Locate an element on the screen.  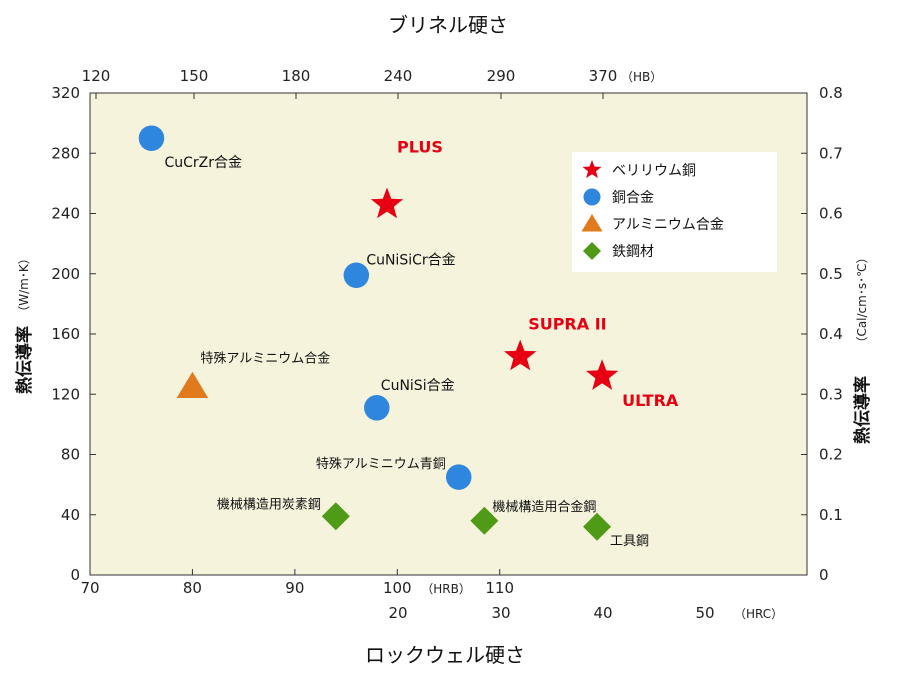
x-hrc-unit: （HRC） is located at coordinates (758, 614).